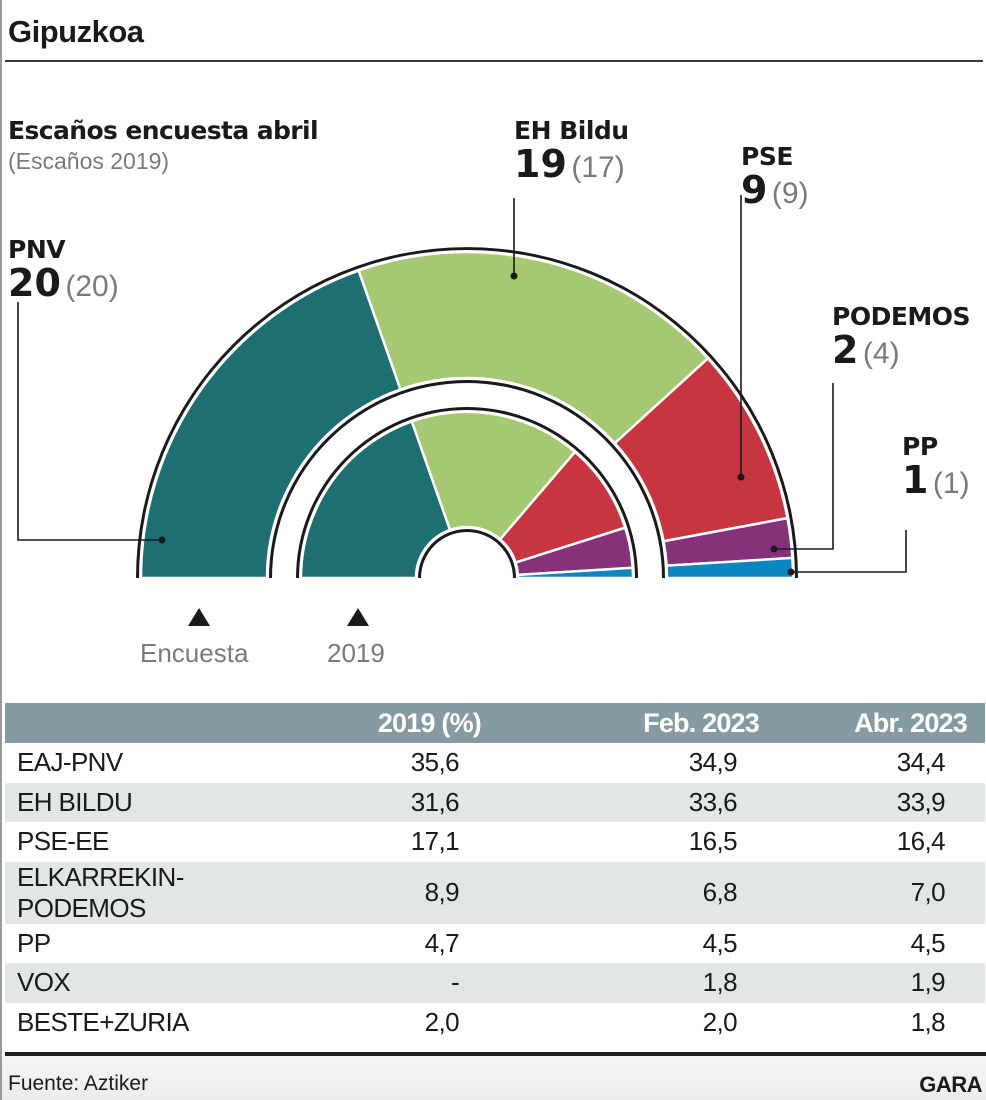 The height and width of the screenshot is (1100, 986). I want to click on table-cell-party: BESTE+ZURIA, so click(103, 1021).